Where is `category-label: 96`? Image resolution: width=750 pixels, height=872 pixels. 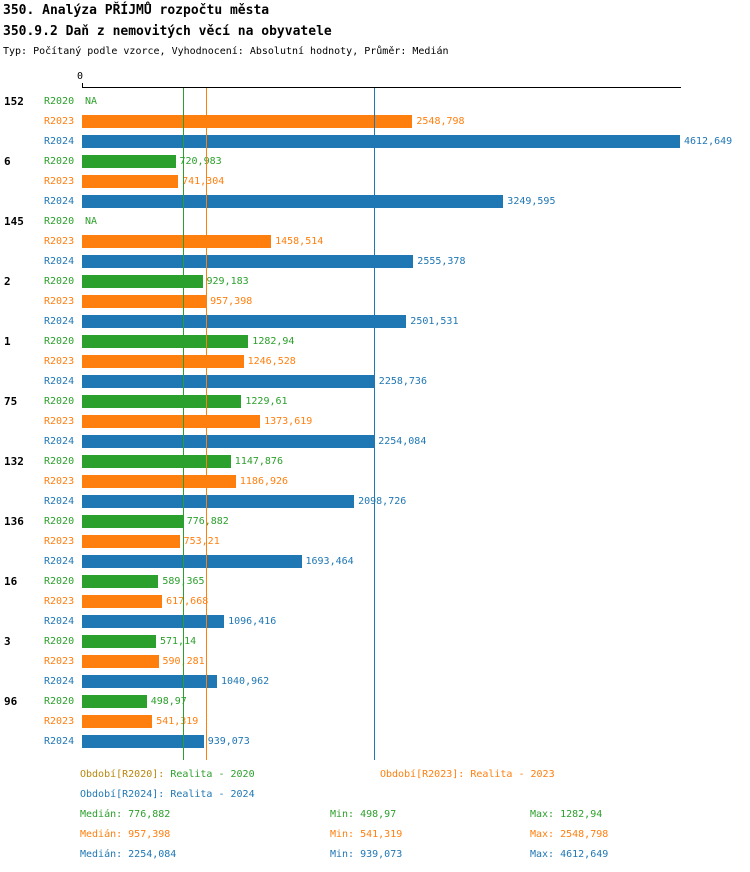 category-label: 96 is located at coordinates (11, 701).